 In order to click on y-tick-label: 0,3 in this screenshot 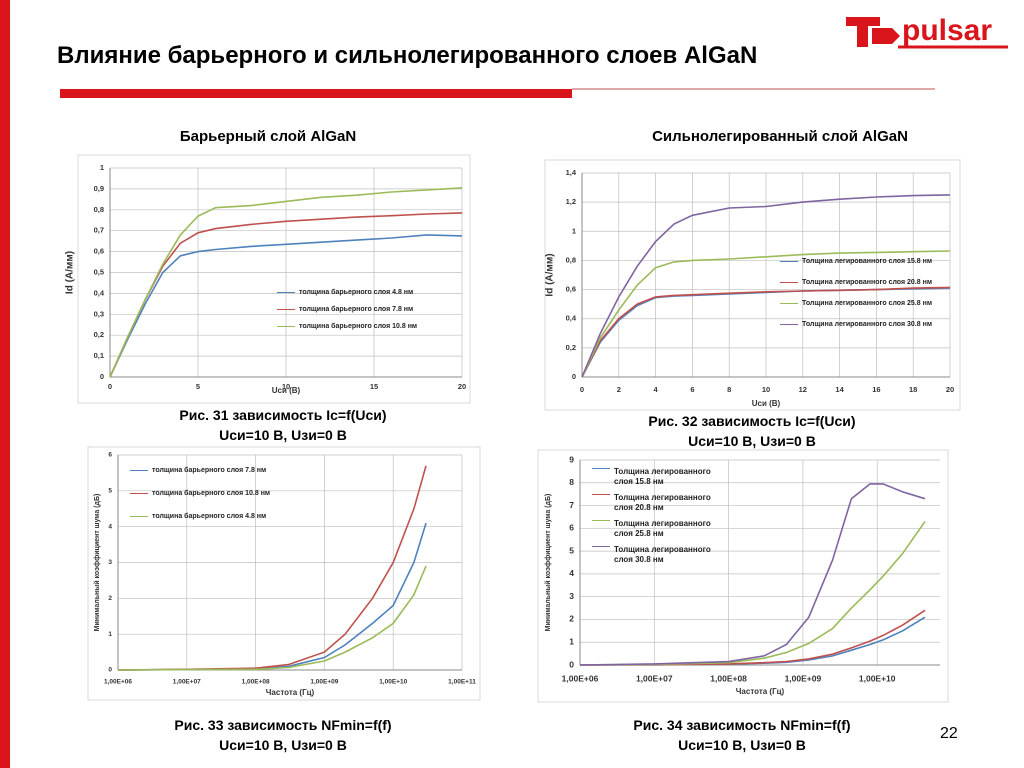, I will do `click(99, 313)`.